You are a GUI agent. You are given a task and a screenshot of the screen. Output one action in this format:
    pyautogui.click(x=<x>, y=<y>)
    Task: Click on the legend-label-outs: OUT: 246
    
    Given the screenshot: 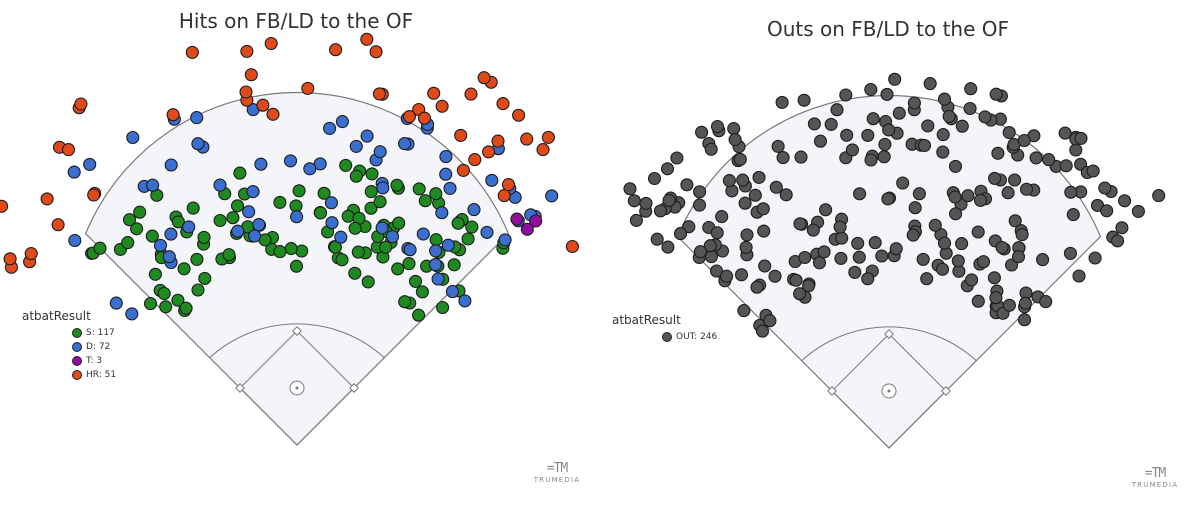 What is the action you would take?
    pyautogui.click(x=697, y=337)
    